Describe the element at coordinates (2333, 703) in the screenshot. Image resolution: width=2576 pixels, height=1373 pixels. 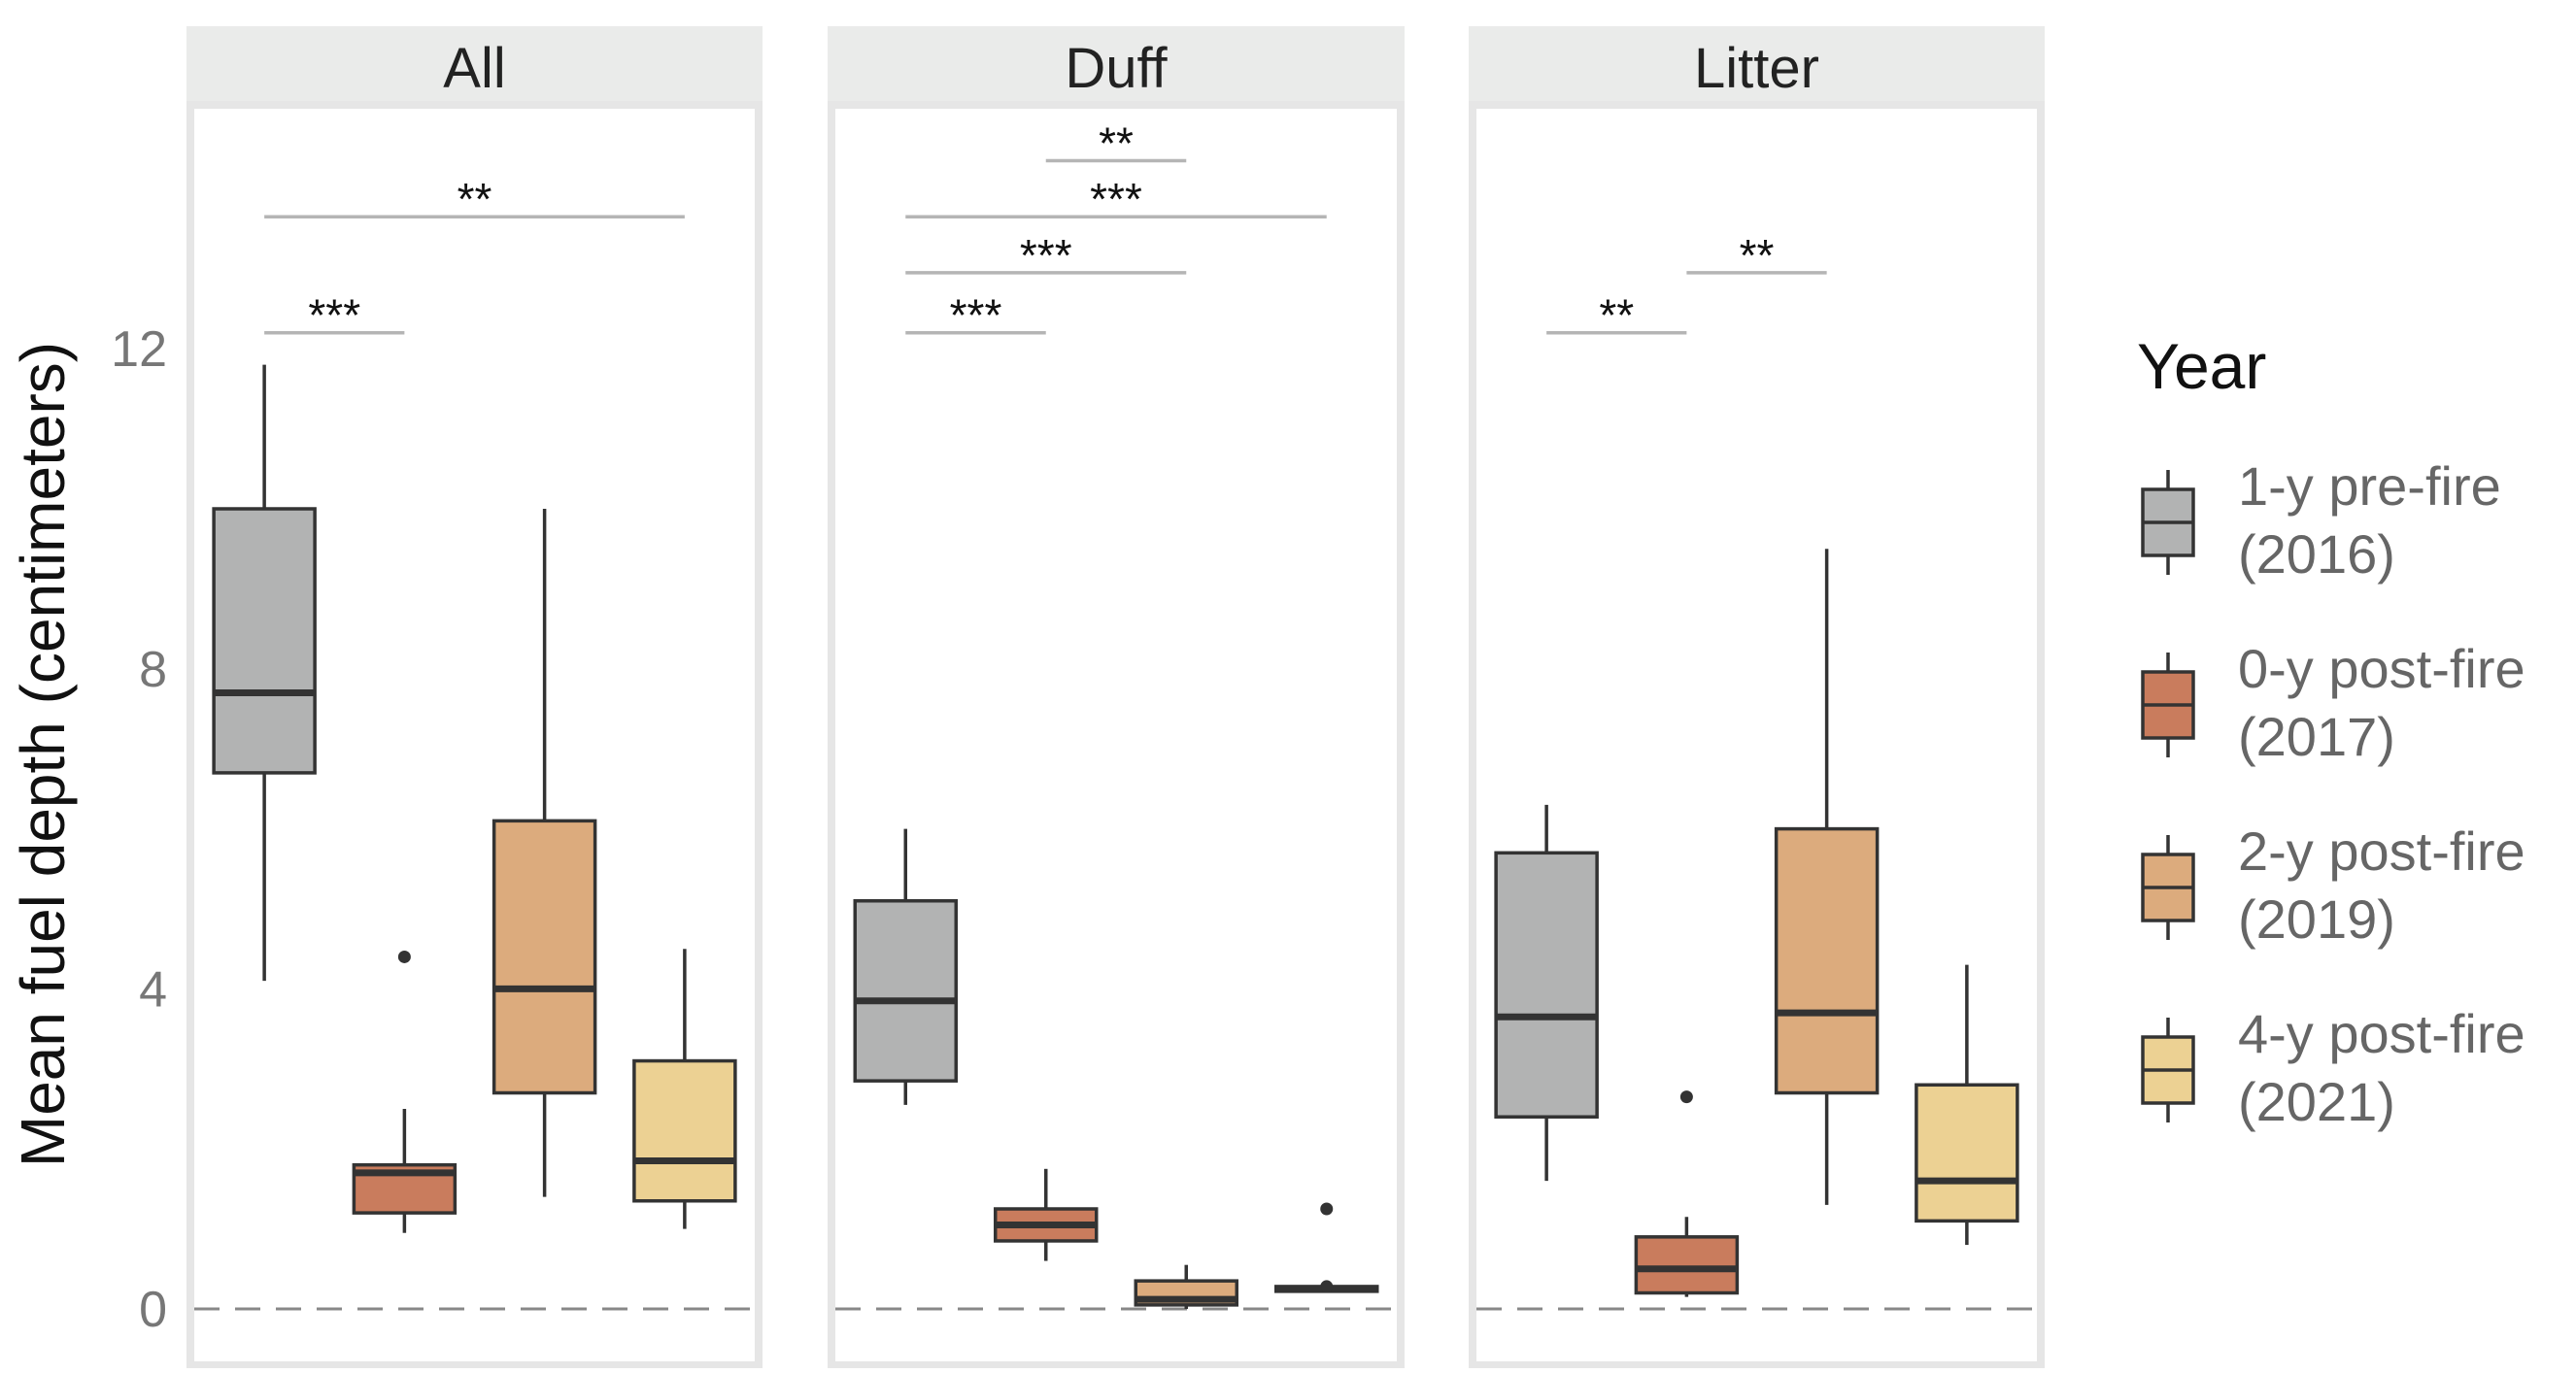
I see `legend-item: 0-y post-fire (2017)` at that location.